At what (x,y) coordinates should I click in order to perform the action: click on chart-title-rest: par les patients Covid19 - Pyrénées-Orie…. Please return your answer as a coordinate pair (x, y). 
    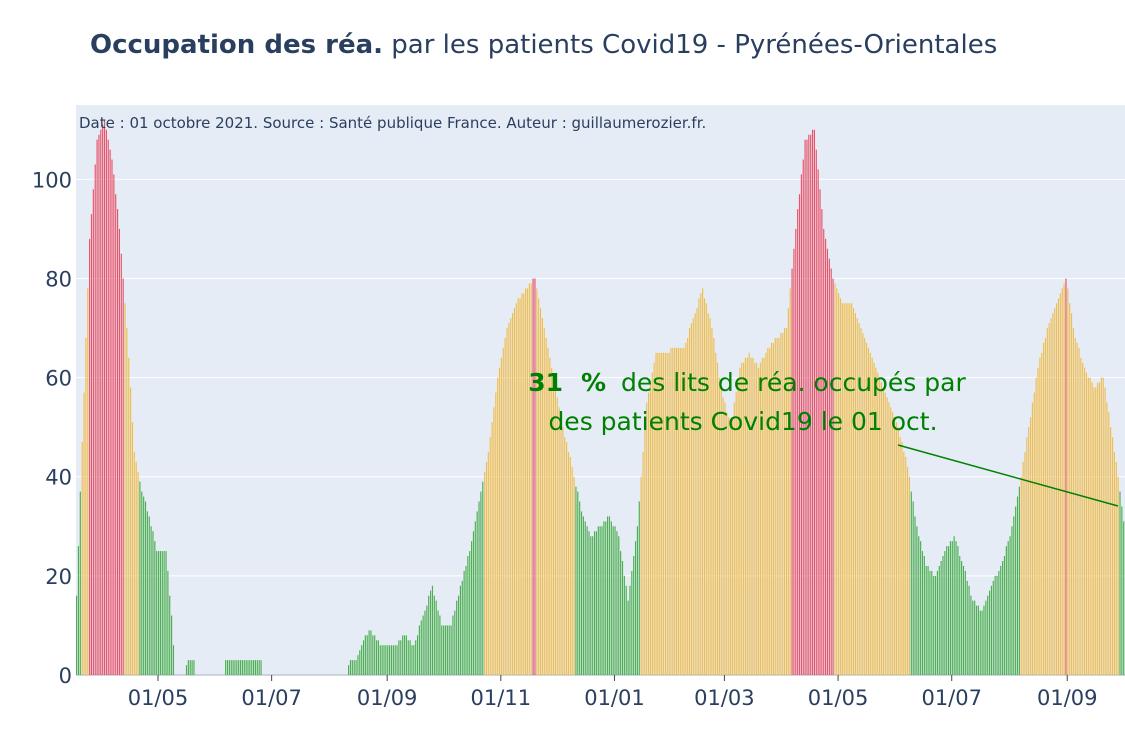
    Looking at the image, I should click on (694, 45).